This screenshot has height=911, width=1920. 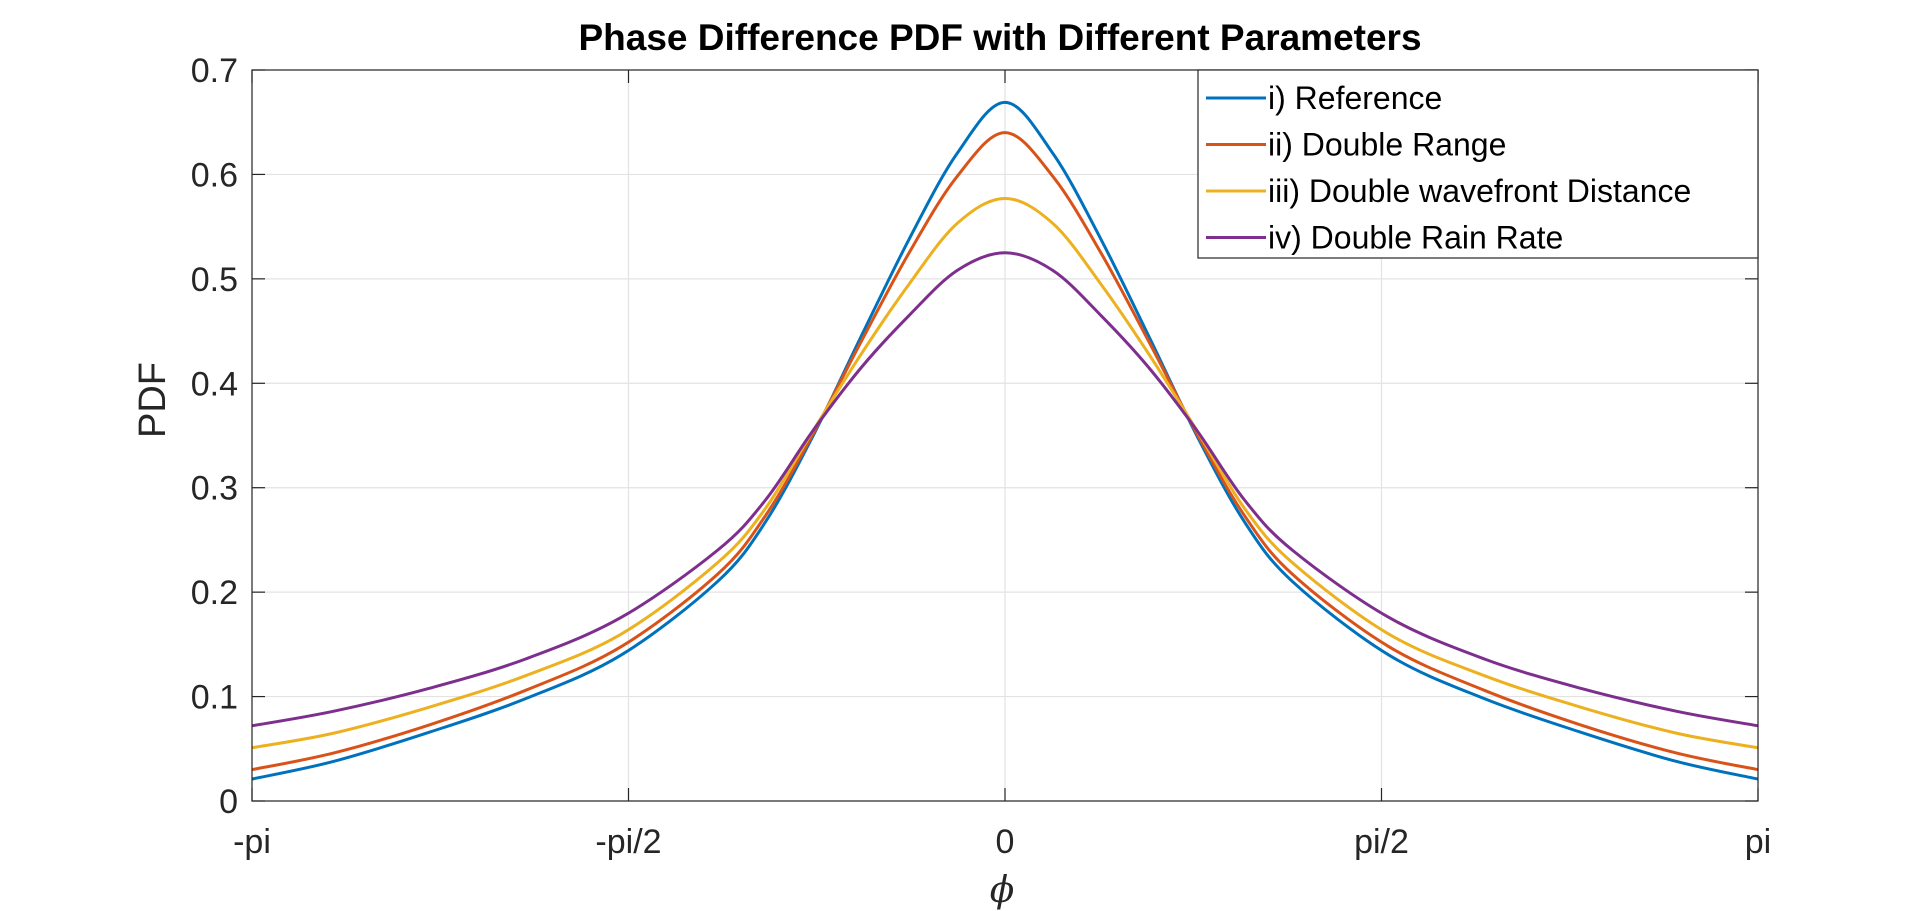 I want to click on y-tick-label: 0.2, so click(x=214, y=593).